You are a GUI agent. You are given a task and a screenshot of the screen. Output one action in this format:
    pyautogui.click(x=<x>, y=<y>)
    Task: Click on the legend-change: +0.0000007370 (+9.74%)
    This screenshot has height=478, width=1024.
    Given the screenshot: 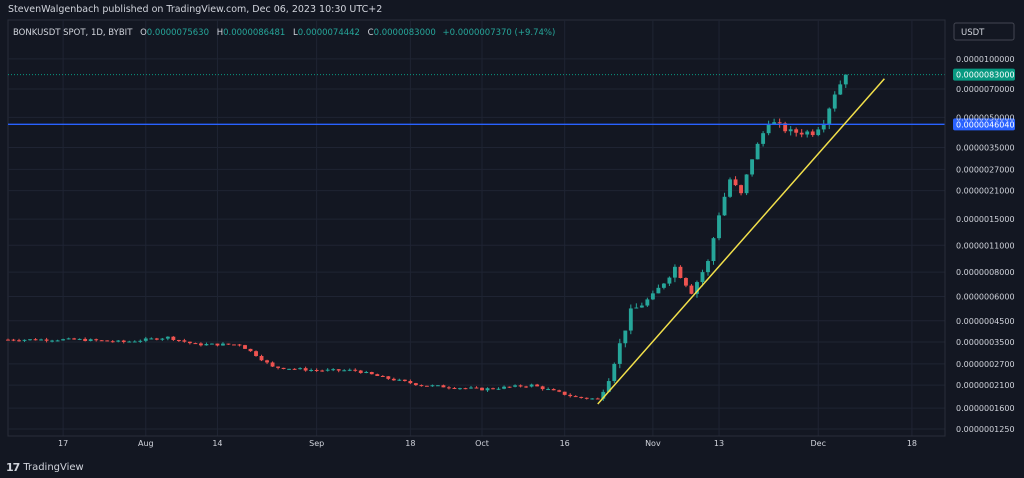 What is the action you would take?
    pyautogui.click(x=499, y=33)
    